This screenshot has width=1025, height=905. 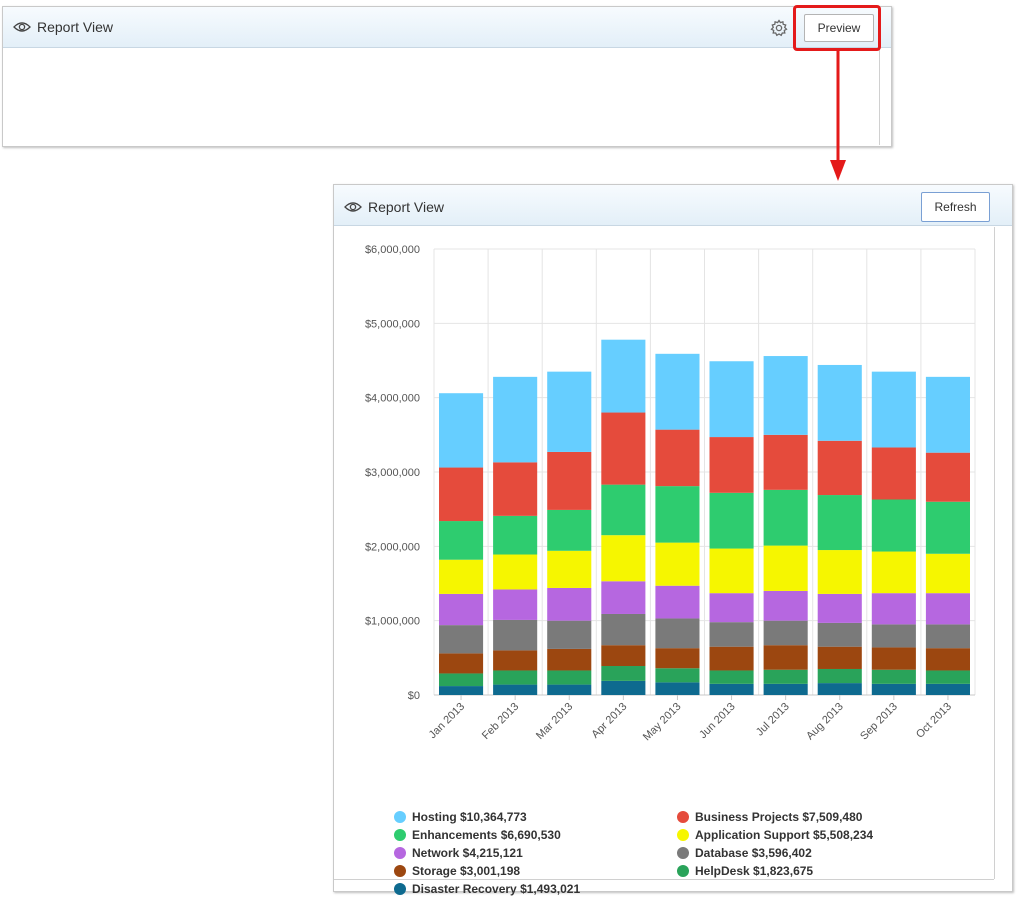 What do you see at coordinates (477, 836) in the screenshot?
I see `legend-item: Enhancements $6,690,530` at bounding box center [477, 836].